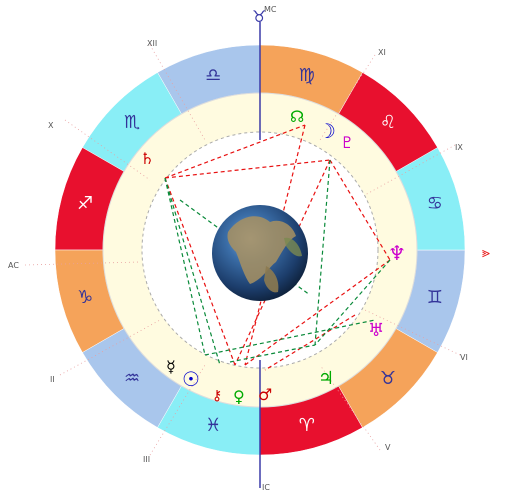  What do you see at coordinates (307, 425) in the screenshot?
I see `aries-sign-icon: ♈` at bounding box center [307, 425].